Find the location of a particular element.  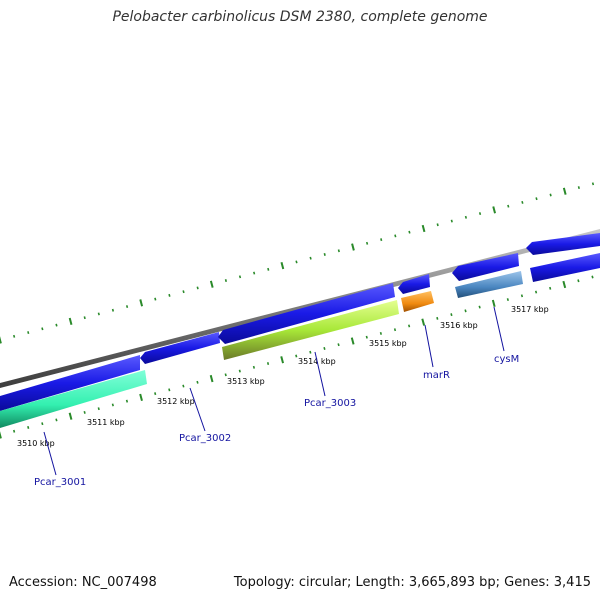

cds-cysm is located at coordinates (489, 284).